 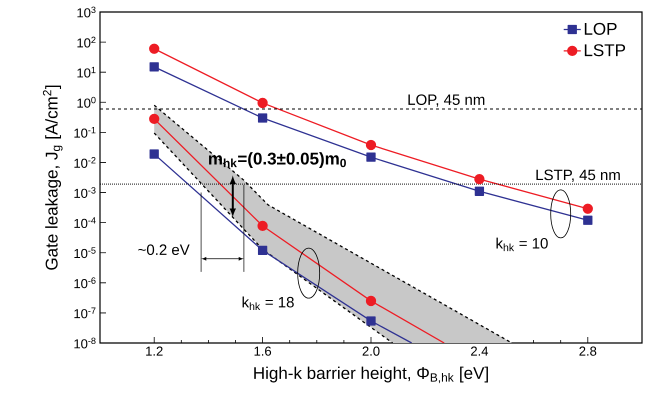 I want to click on ref-line-label: LOP, 45 nm, so click(x=446, y=100).